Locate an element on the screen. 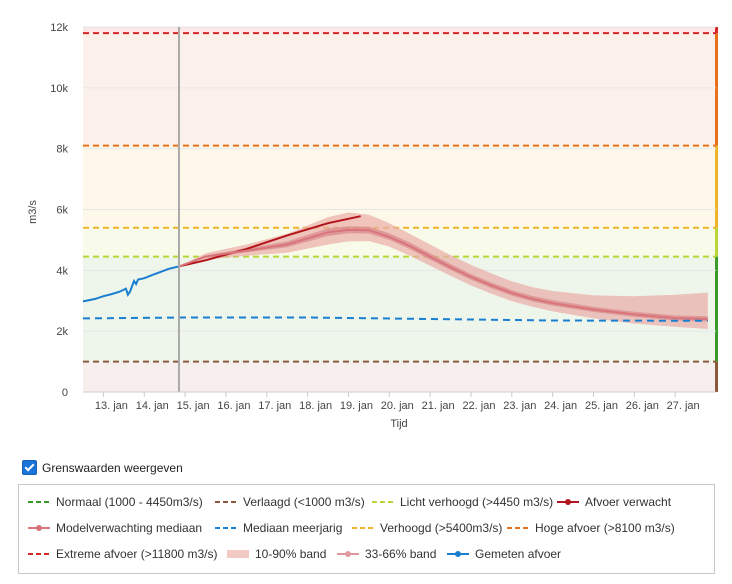  legend-label: Normaal (1000 - 4450m3/s) is located at coordinates (129, 502).